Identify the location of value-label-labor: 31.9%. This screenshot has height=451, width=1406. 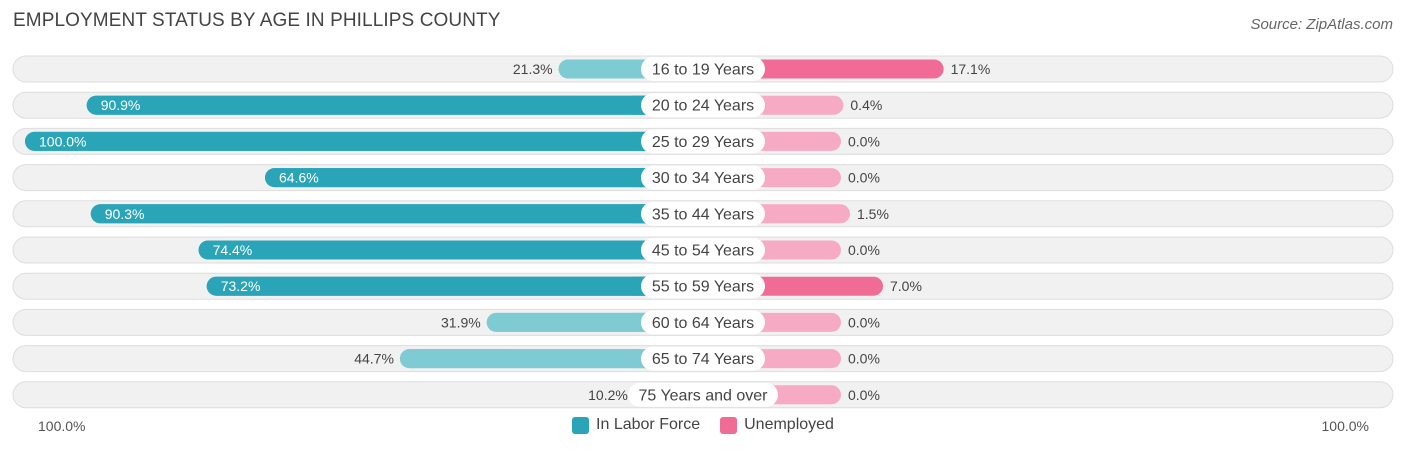
(461, 322).